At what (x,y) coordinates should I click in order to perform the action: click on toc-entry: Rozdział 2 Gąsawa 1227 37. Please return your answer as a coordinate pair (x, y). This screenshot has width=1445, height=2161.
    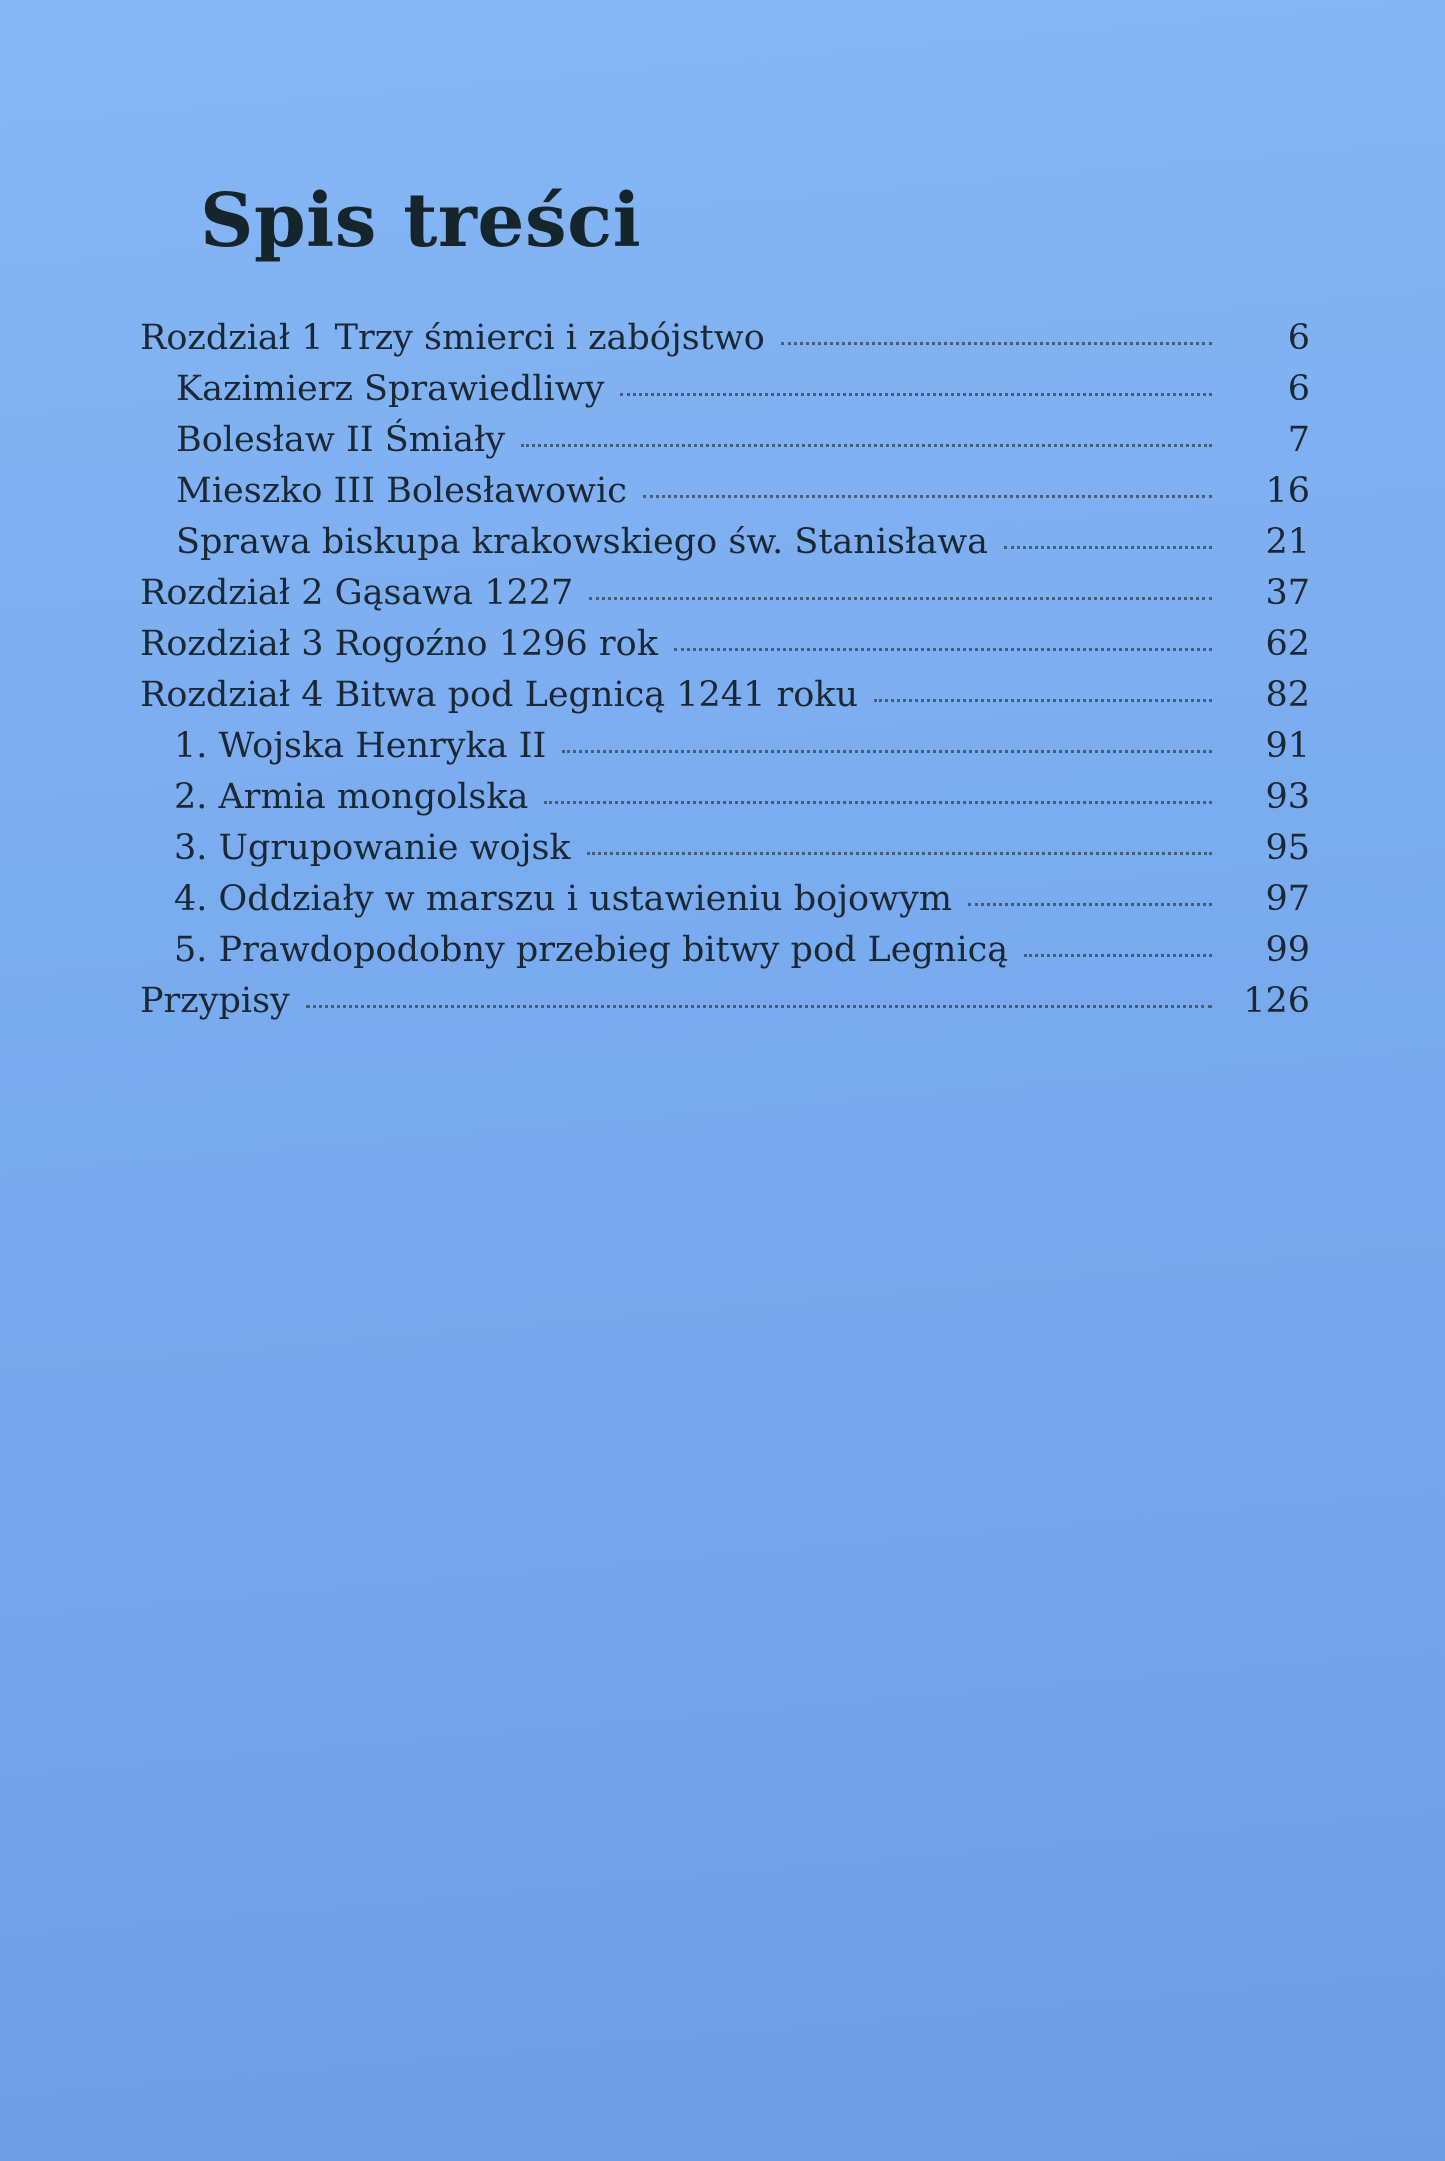
    Looking at the image, I should click on (725, 598).